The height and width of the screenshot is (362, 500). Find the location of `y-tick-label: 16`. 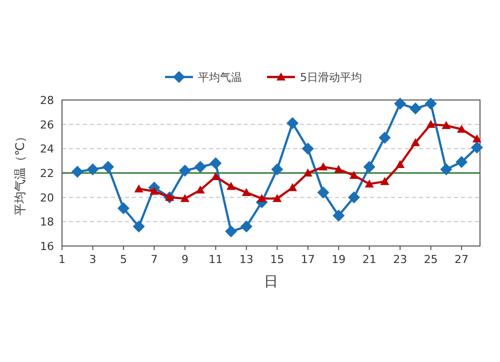

y-tick-label: 16 is located at coordinates (47, 246).